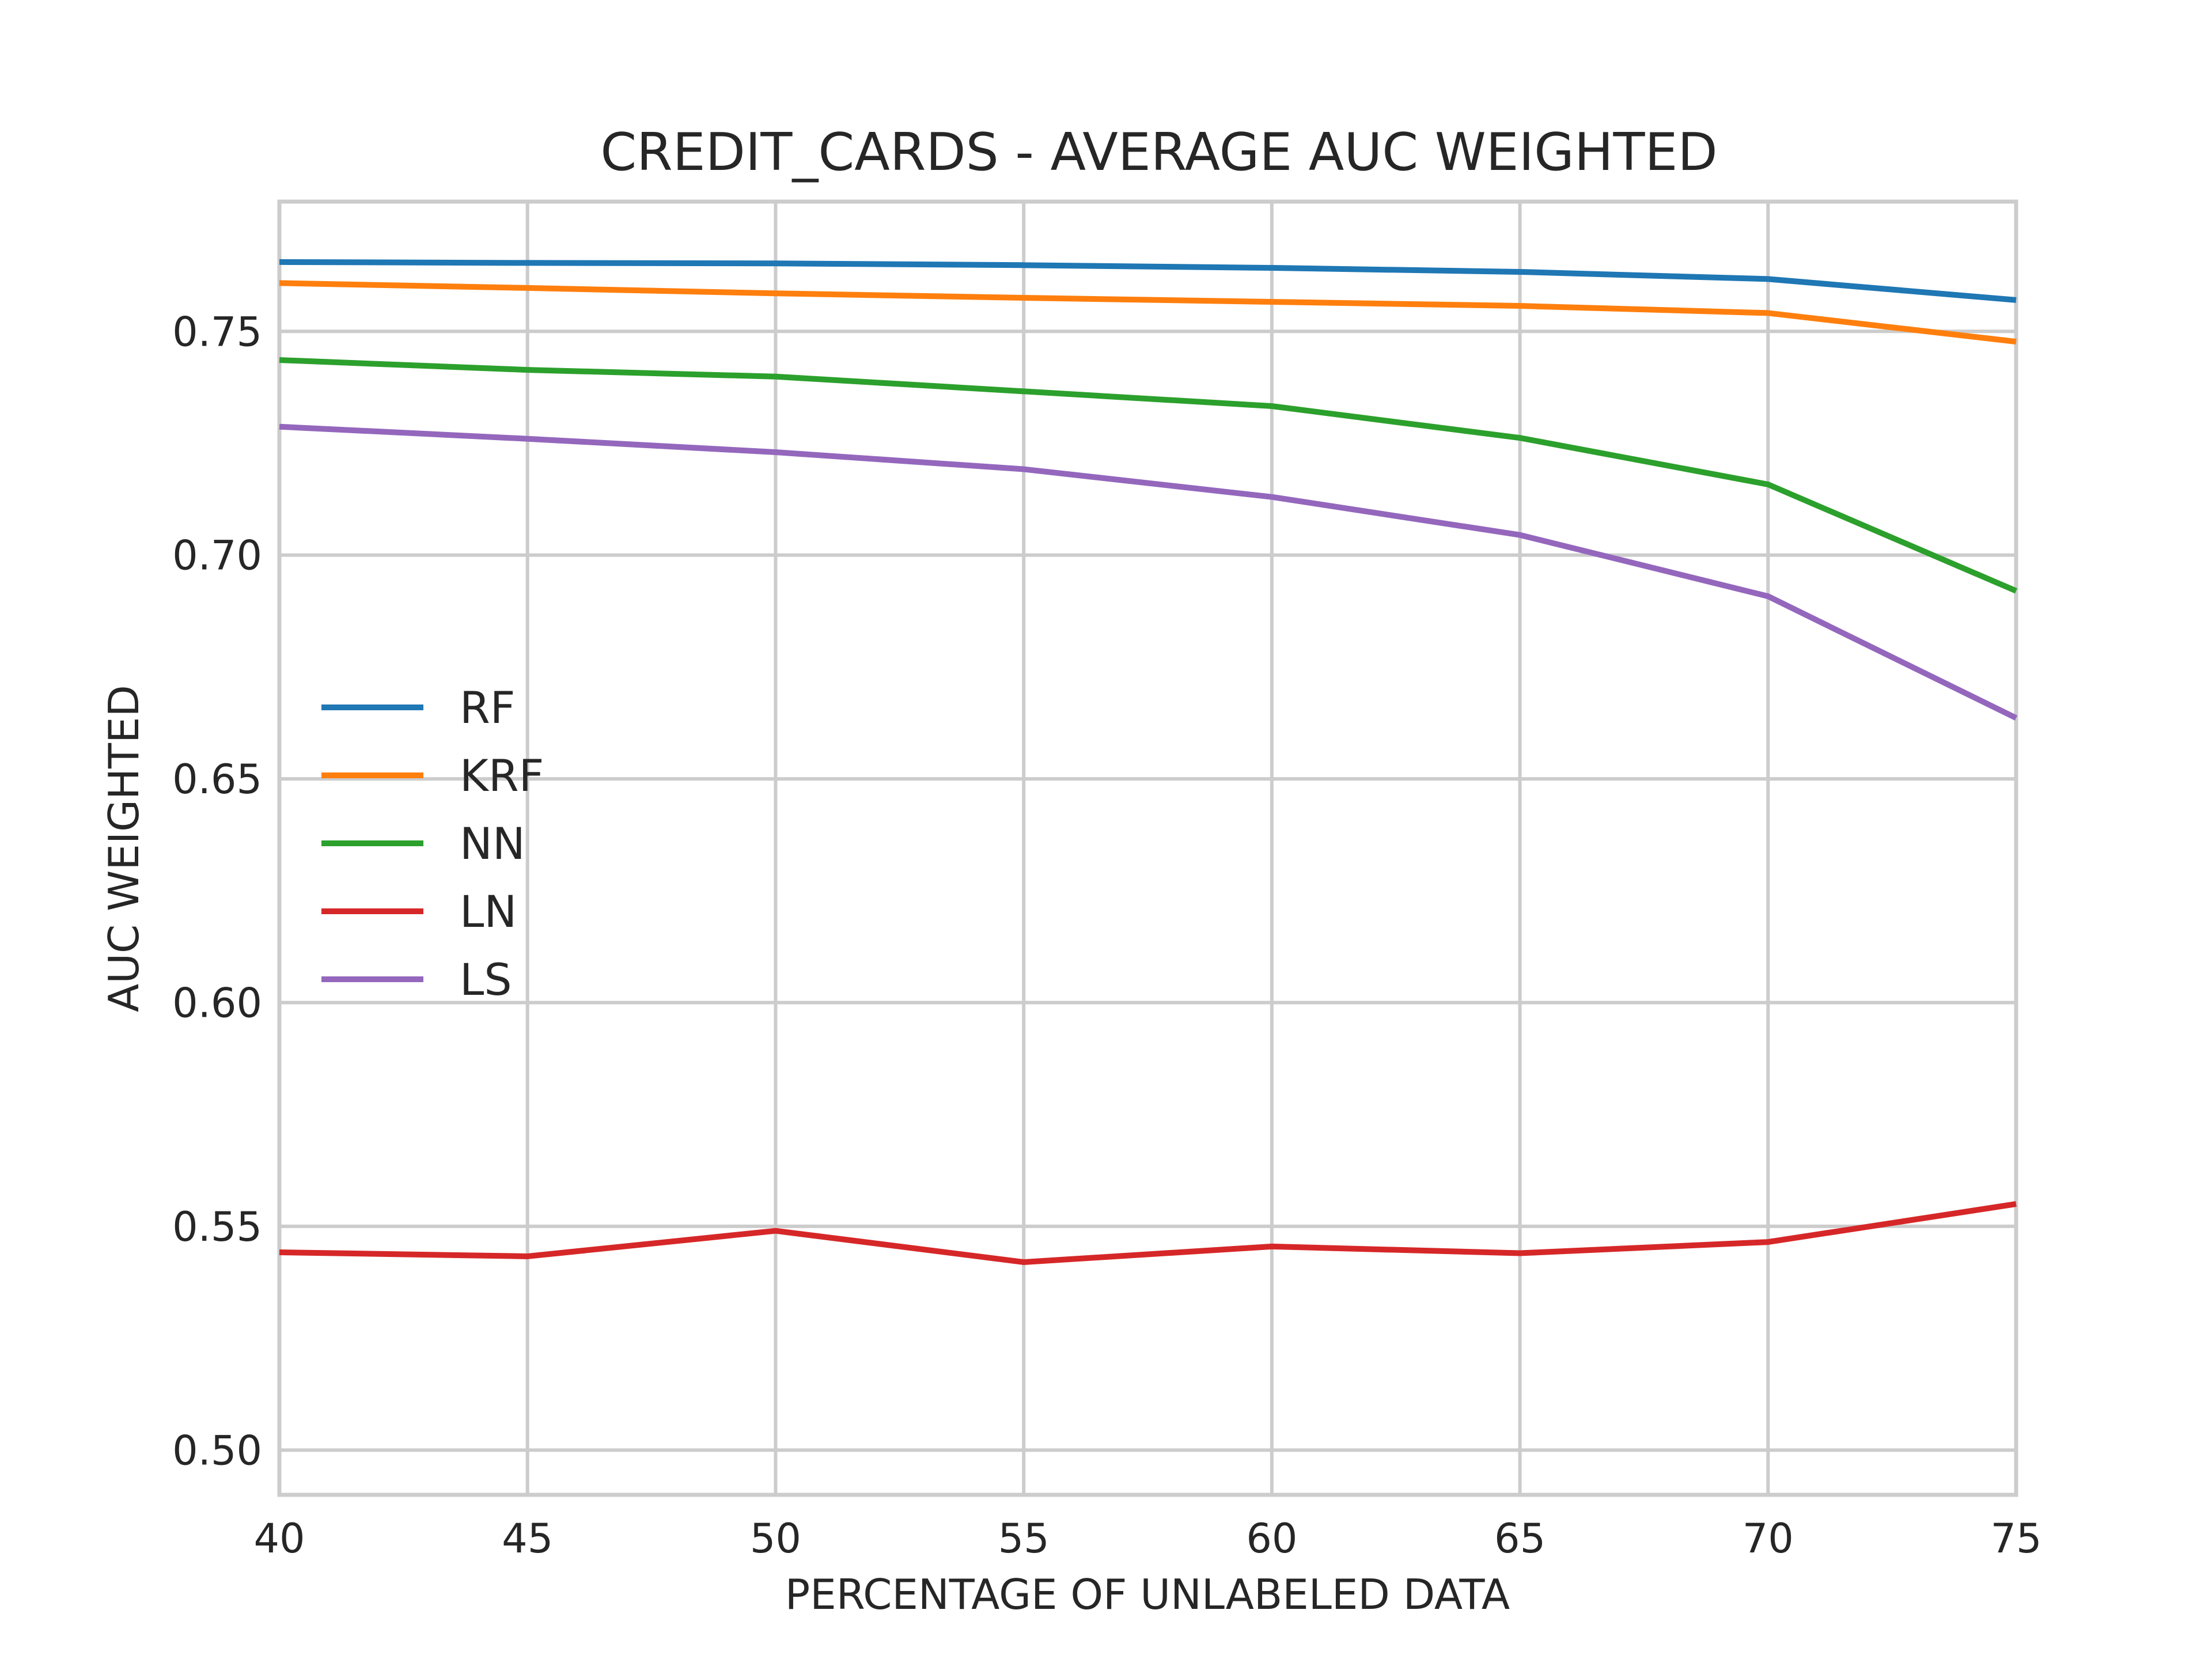 This screenshot has height=1659, width=2212. I want to click on series-line-ls, so click(1148, 572).